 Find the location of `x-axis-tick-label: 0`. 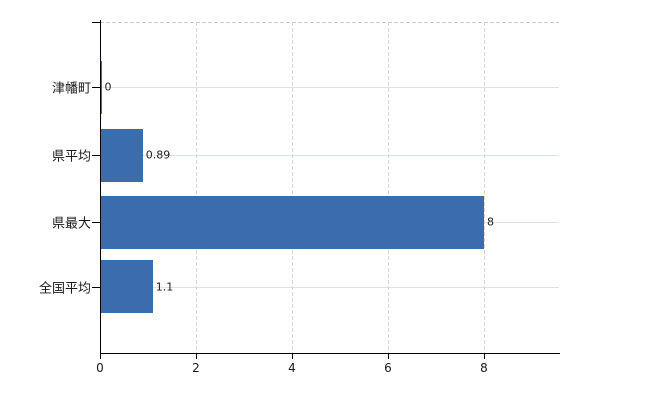

x-axis-tick-label: 0 is located at coordinates (100, 368).